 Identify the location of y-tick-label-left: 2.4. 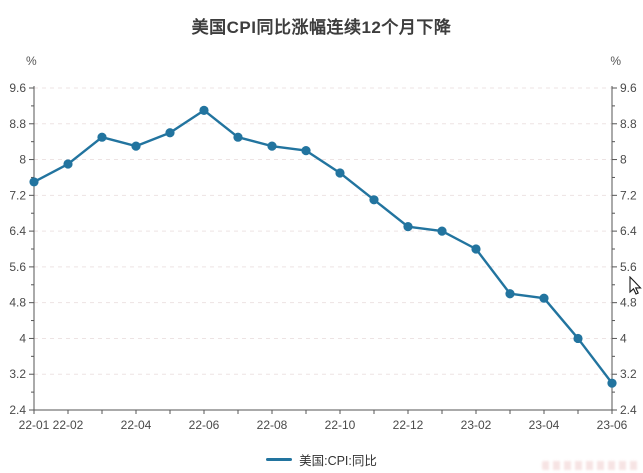
(17, 410).